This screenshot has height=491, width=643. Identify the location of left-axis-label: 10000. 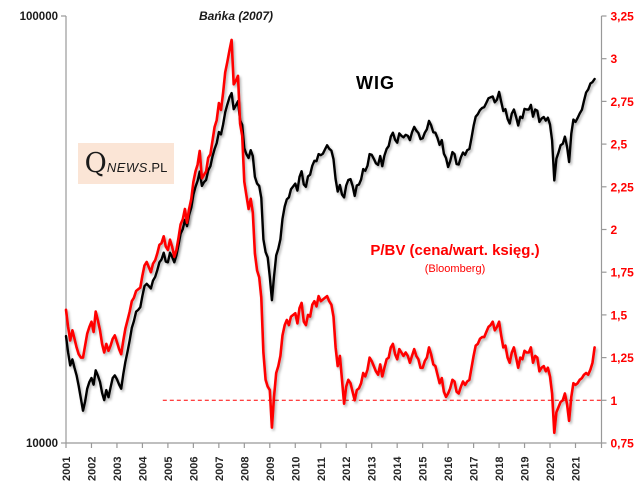
(42, 444).